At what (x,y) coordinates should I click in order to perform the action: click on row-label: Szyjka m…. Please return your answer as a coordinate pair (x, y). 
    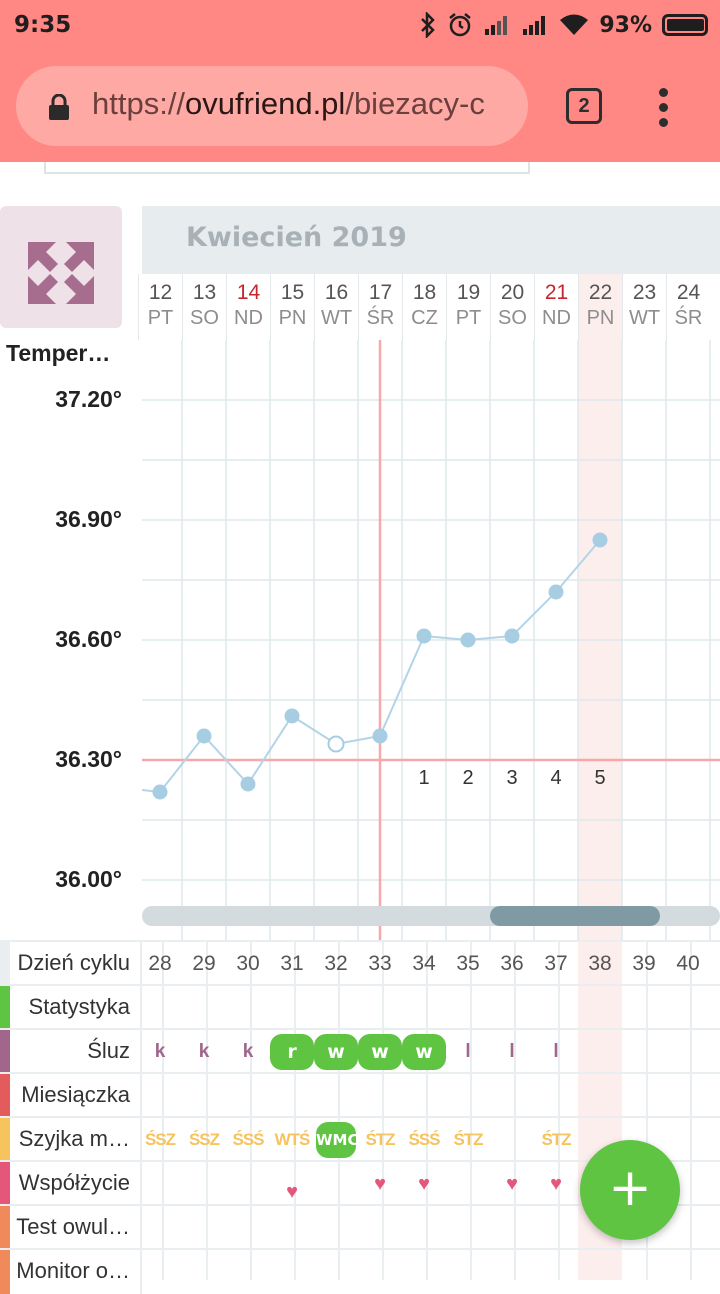
    Looking at the image, I should click on (71, 1140).